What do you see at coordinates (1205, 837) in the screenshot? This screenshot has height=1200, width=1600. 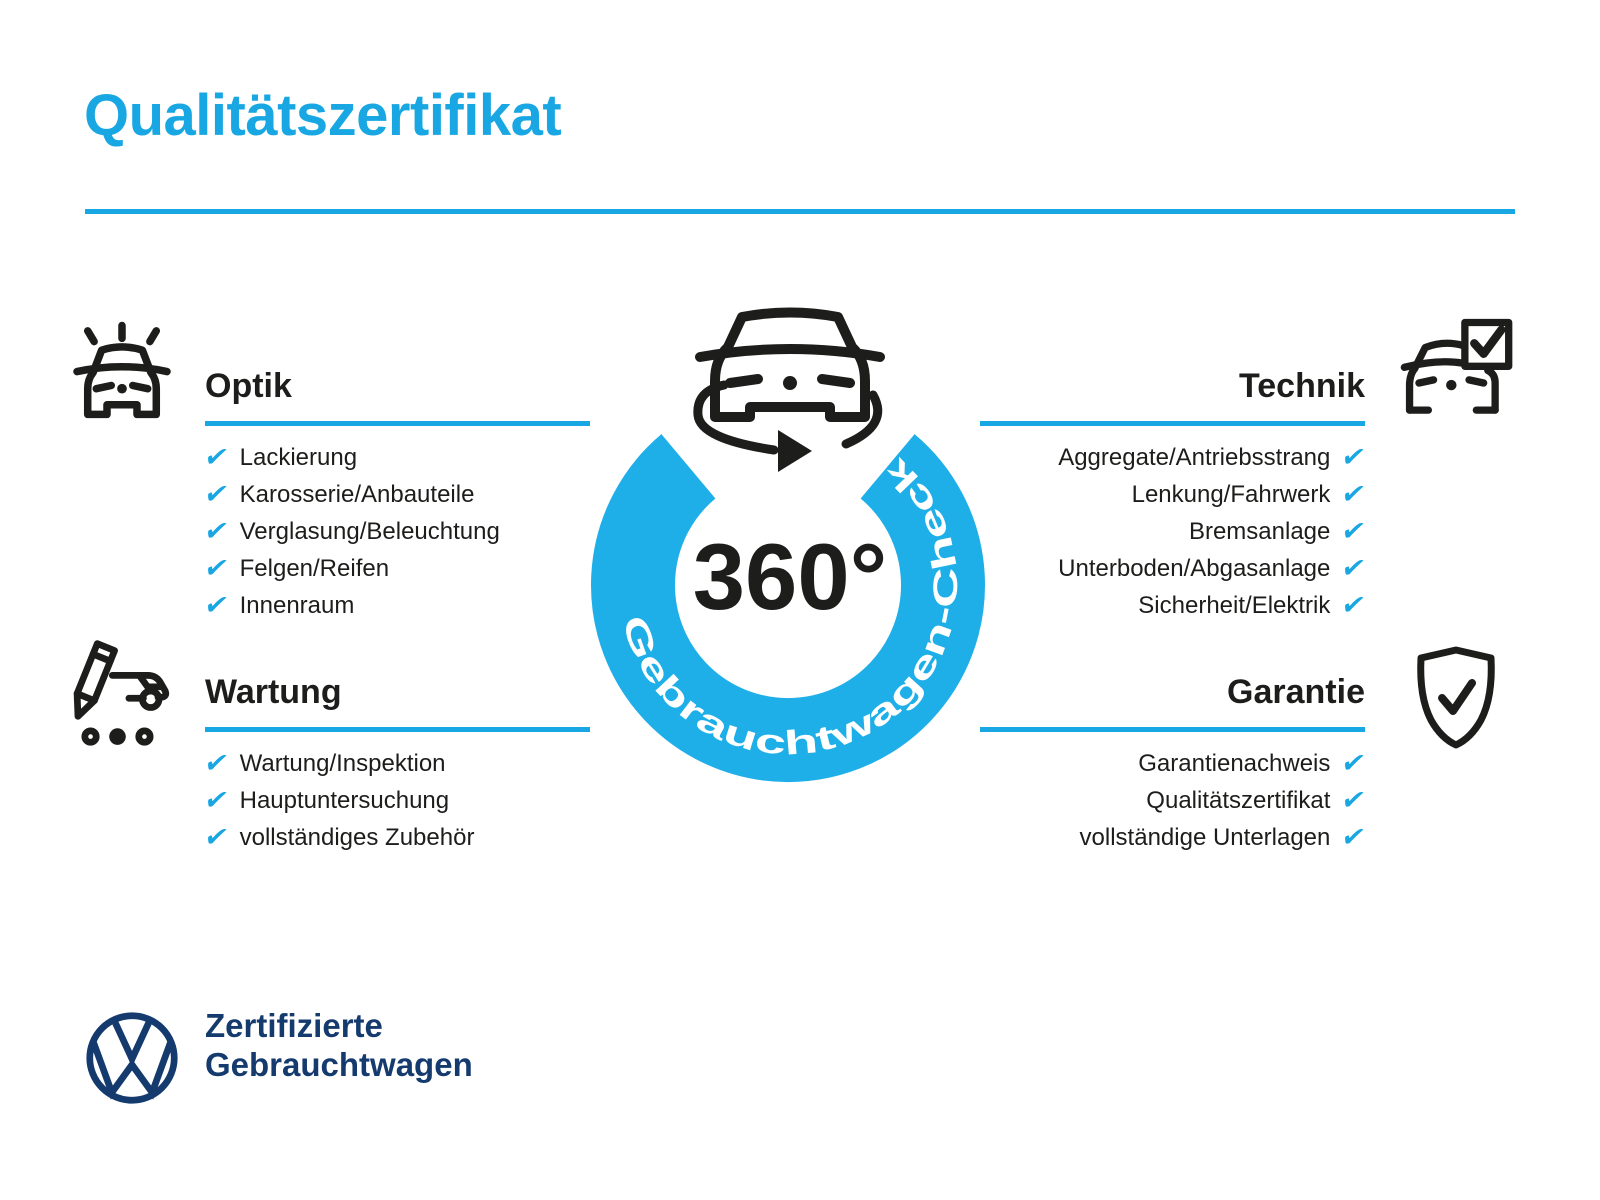 I see `checklist-item-label: vollständige Unterlagen` at bounding box center [1205, 837].